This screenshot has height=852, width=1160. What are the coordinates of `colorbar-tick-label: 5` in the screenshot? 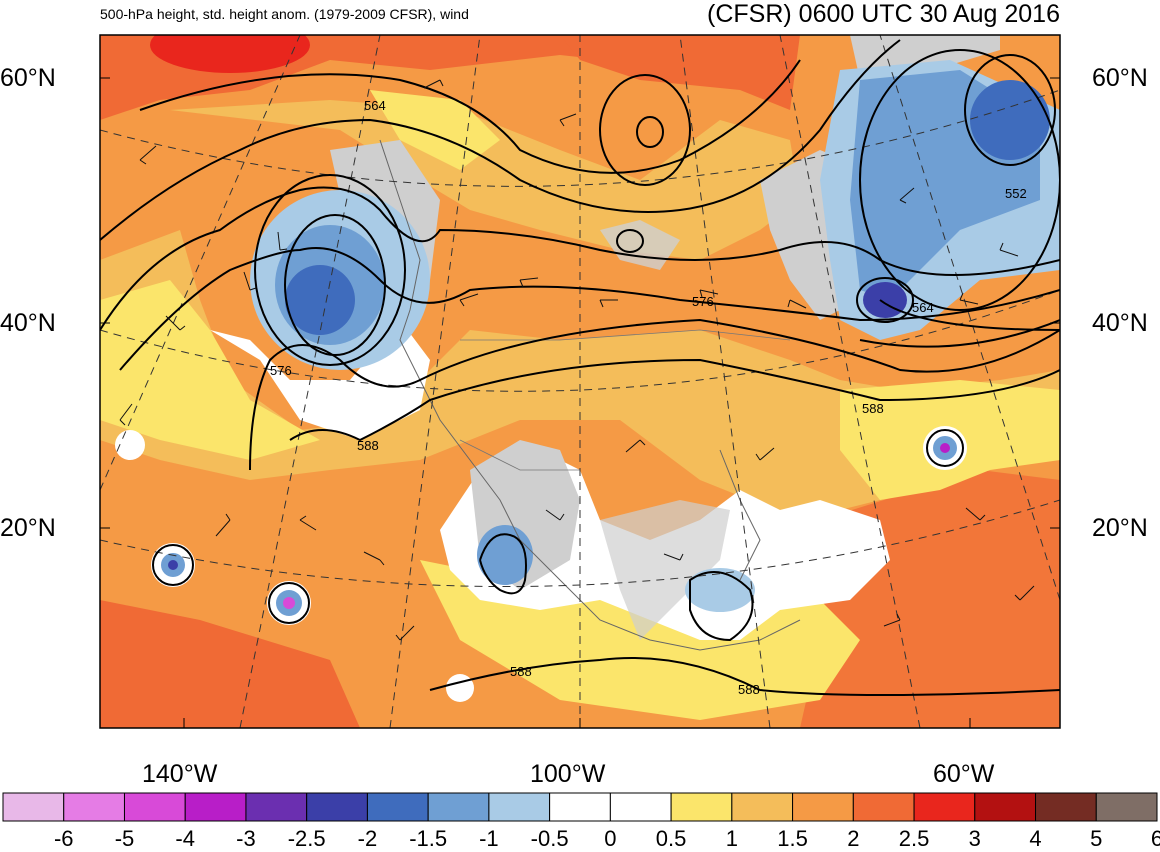 It's located at (1096, 838).